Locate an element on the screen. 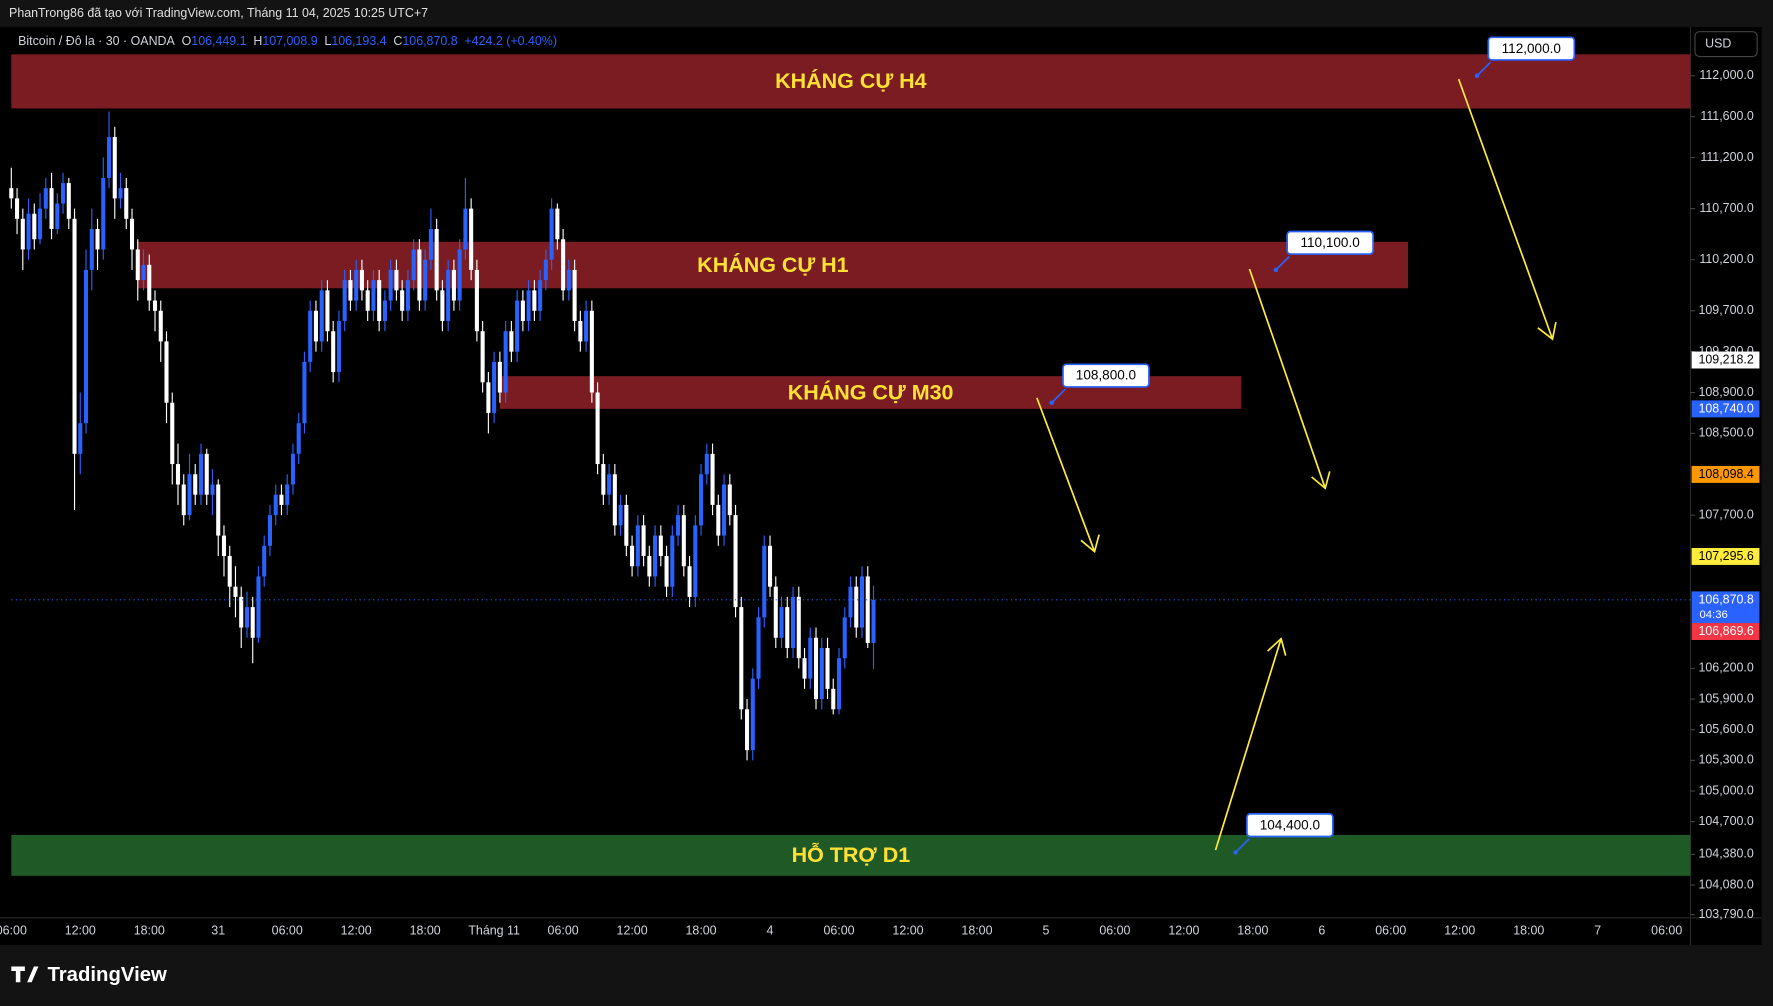 The image size is (1773, 1006). ohlc-key: C is located at coordinates (397, 41).